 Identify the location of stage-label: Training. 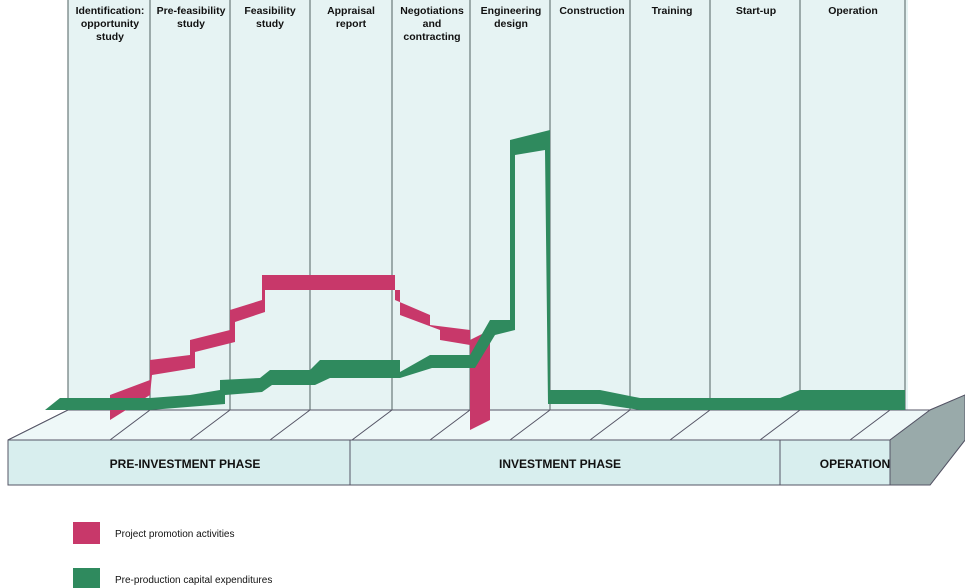
(672, 11).